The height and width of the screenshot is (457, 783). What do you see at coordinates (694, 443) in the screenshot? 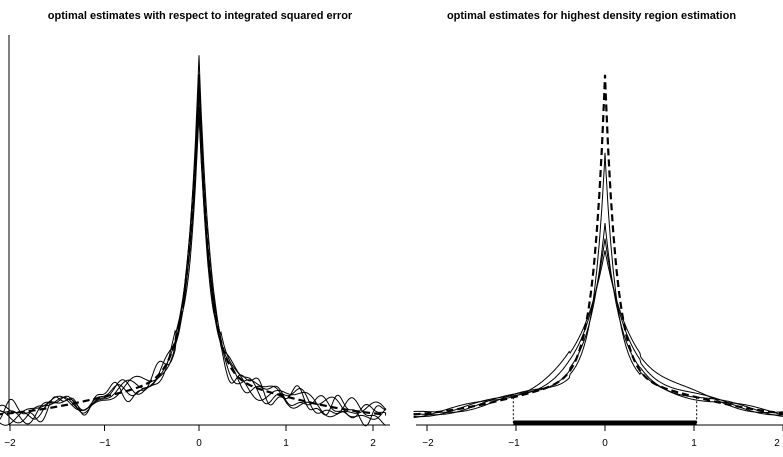
I see `right-x-tick-label: 1` at bounding box center [694, 443].